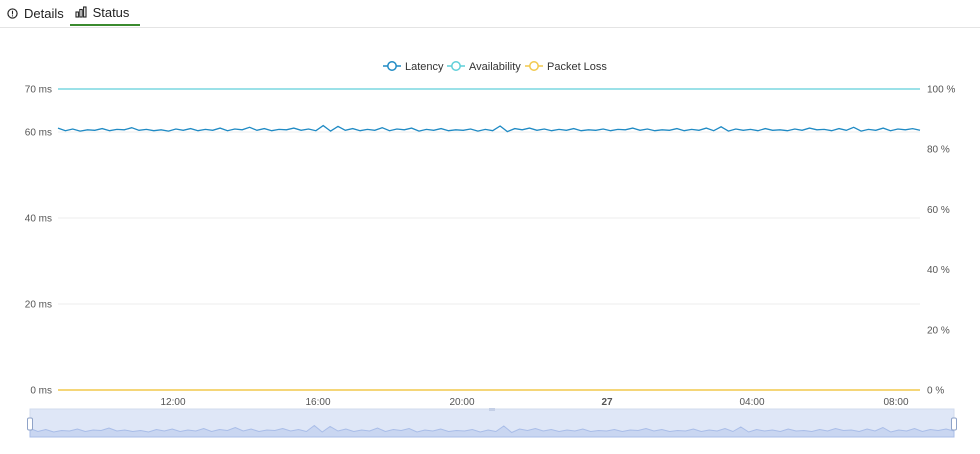  Describe the element at coordinates (12, 14) in the screenshot. I see `info-circle-icon` at that location.